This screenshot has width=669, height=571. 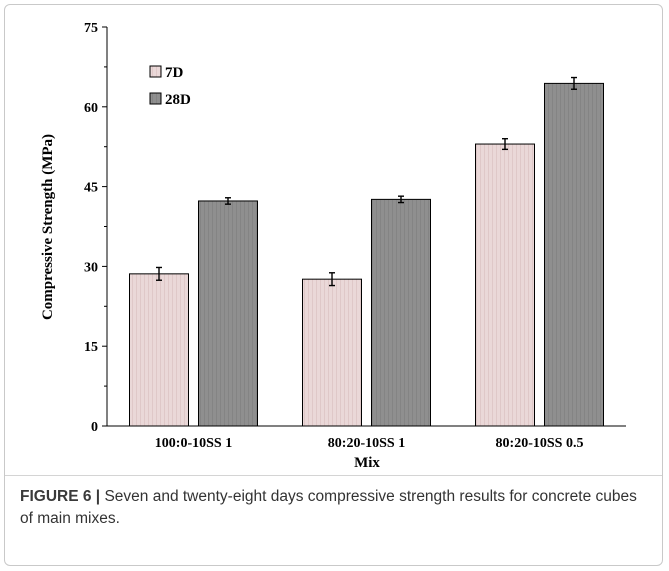 I want to click on legend-swatch-7d, so click(x=155, y=71).